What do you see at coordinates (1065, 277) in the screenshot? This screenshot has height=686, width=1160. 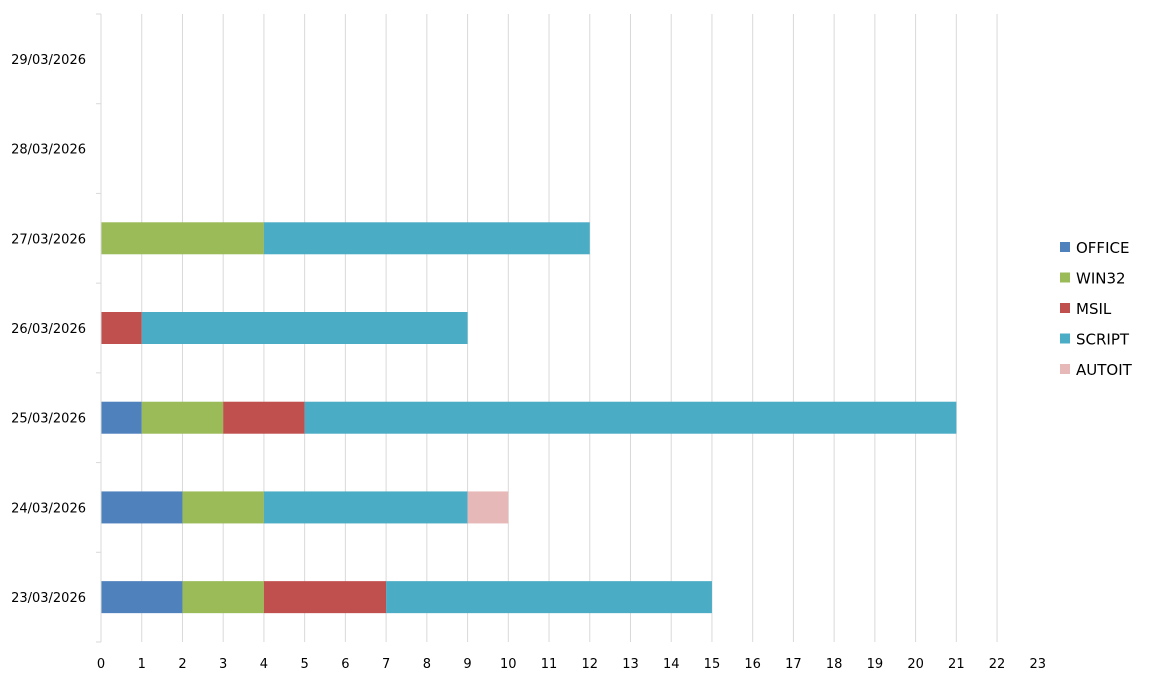 I see `legend-swatch-win32` at bounding box center [1065, 277].